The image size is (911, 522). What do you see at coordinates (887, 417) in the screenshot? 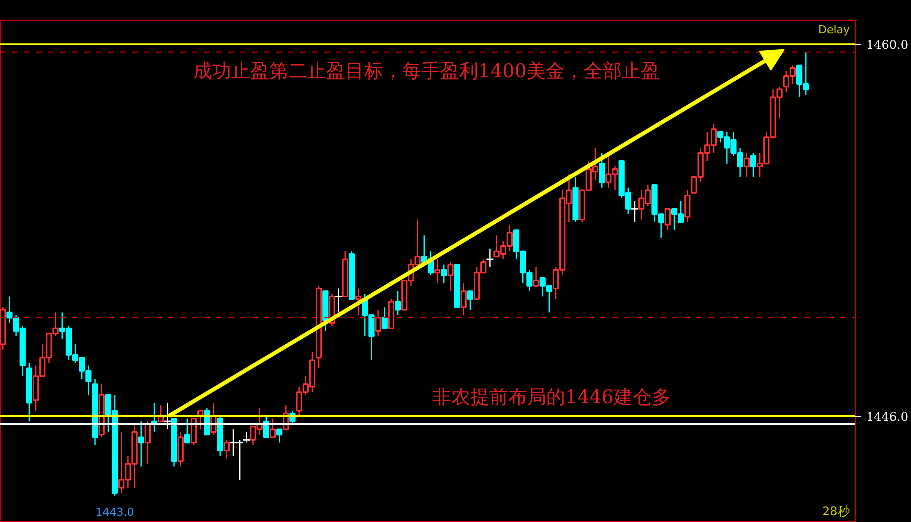
I see `y-tick-label: 1446.0` at bounding box center [887, 417].